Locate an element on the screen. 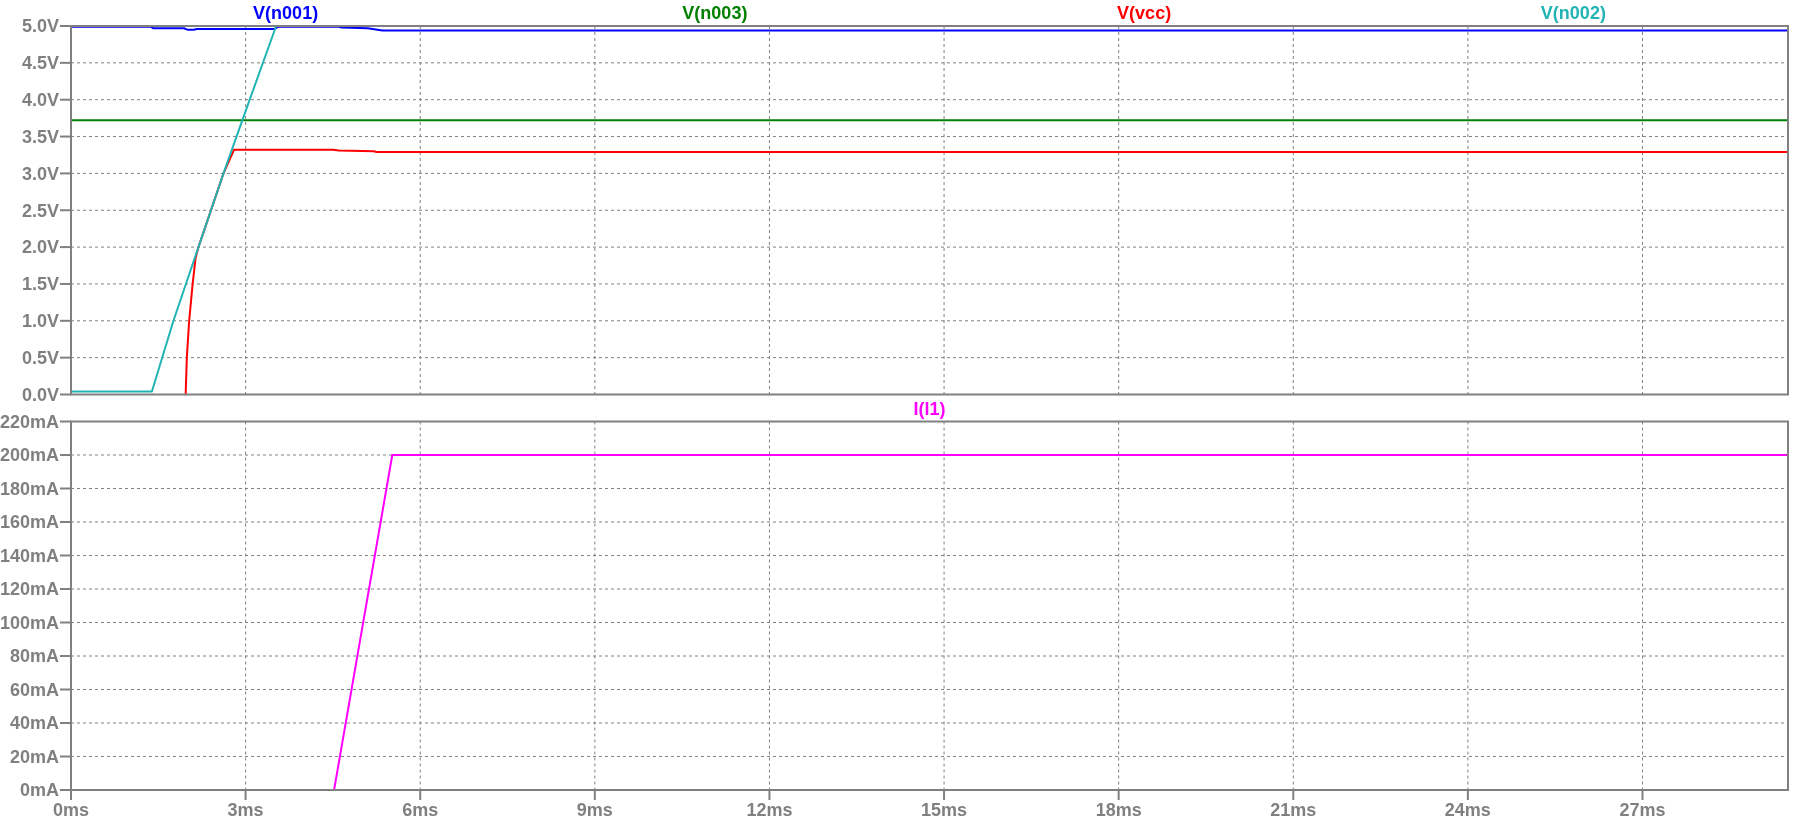 Image resolution: width=1800 pixels, height=821 pixels. series-label: V(n001) is located at coordinates (286, 13).